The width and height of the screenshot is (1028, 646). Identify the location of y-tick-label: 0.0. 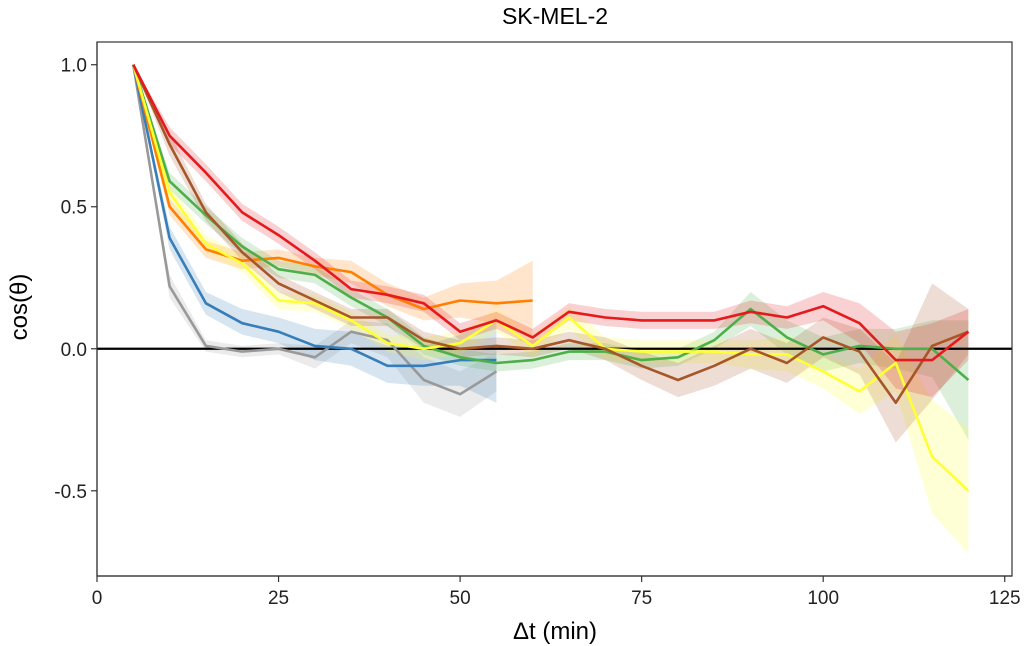
(74, 350).